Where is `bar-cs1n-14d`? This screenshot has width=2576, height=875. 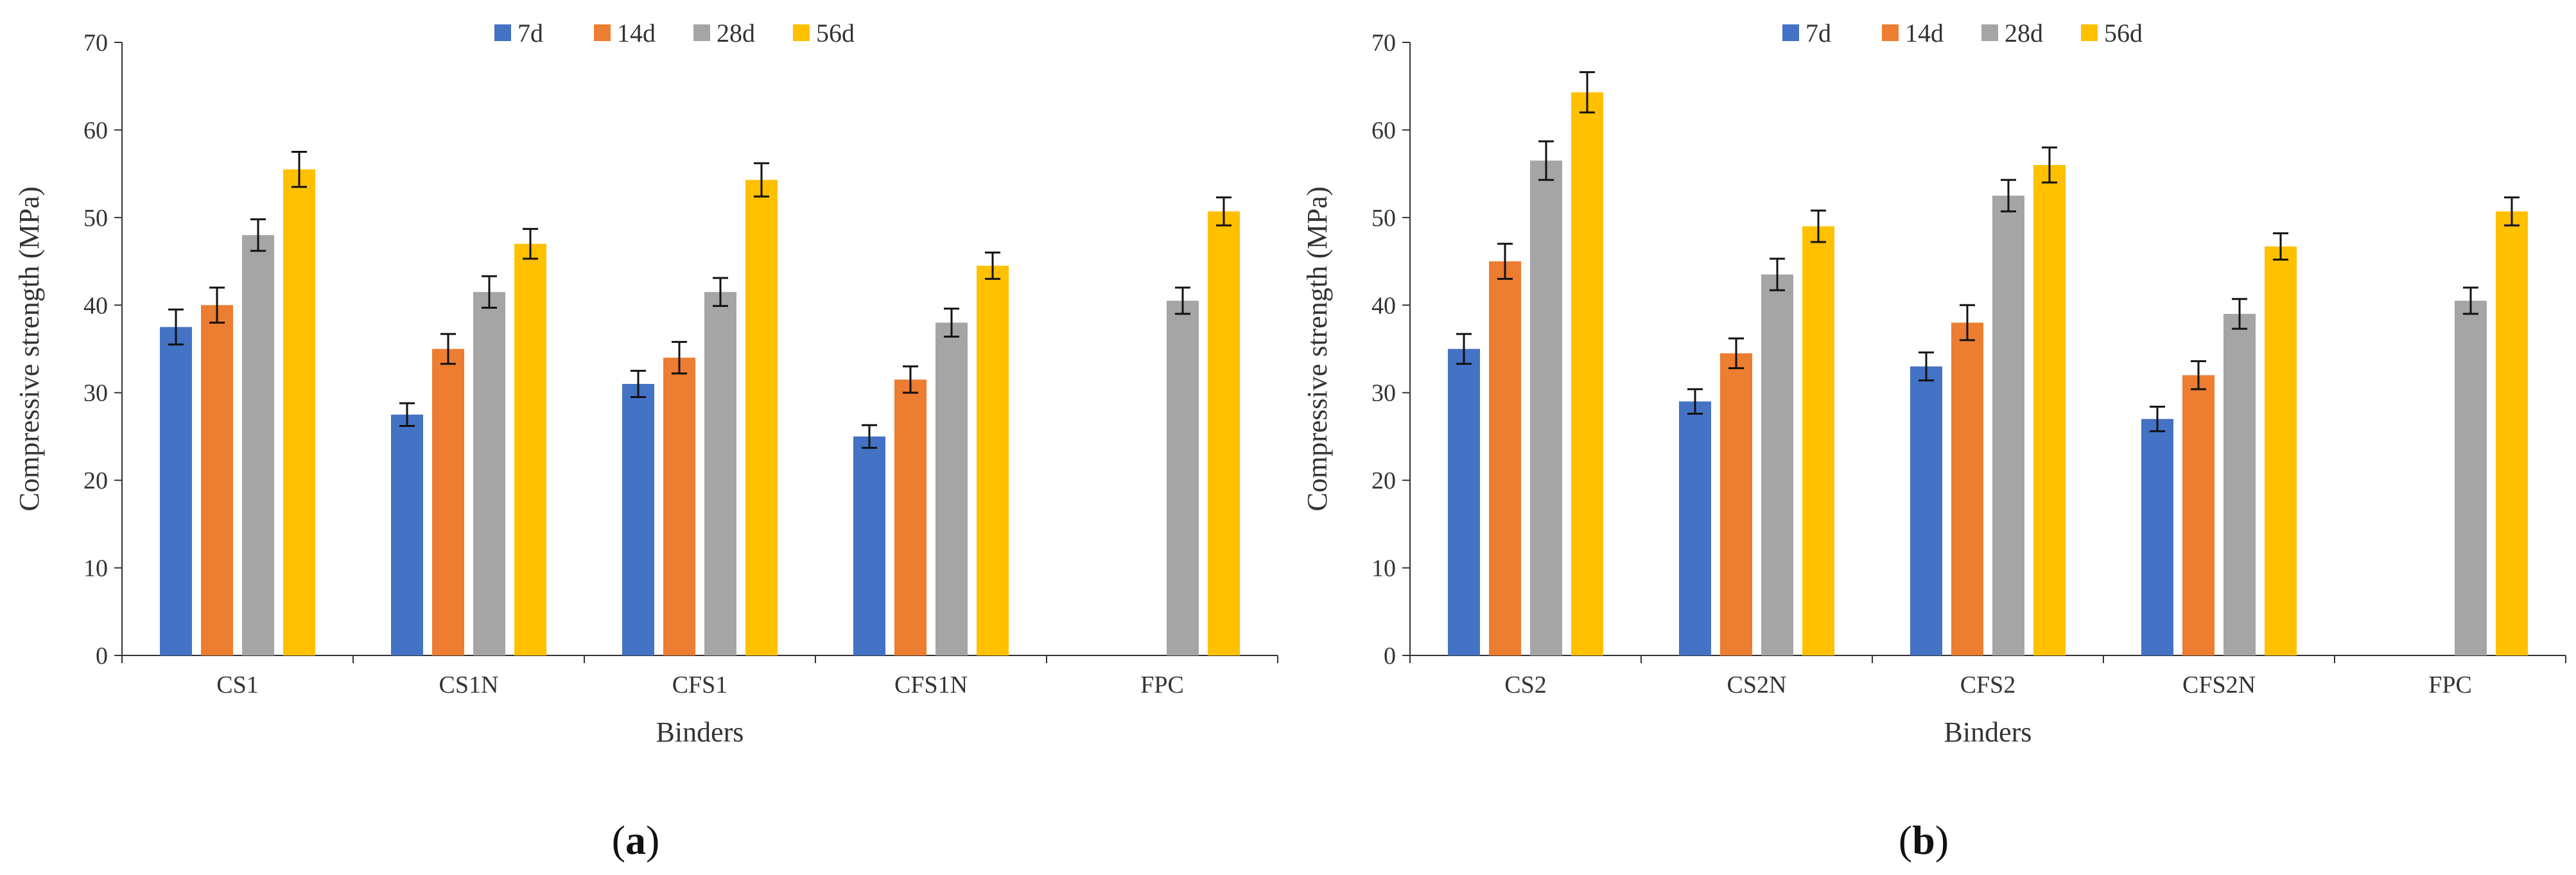 bar-cs1n-14d is located at coordinates (448, 502).